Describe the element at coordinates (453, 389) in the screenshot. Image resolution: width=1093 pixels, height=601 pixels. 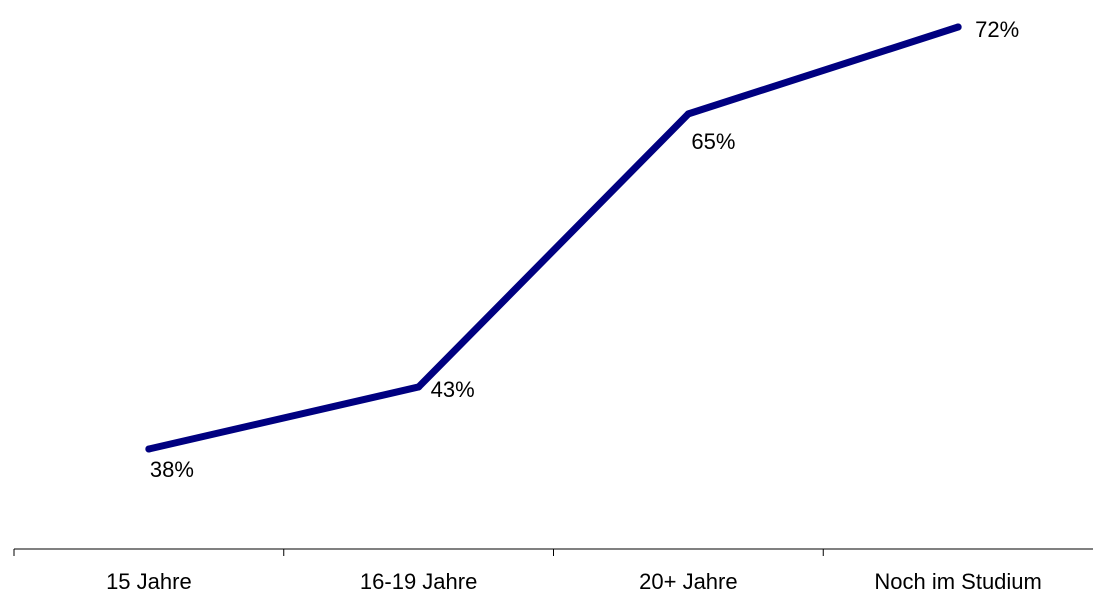
I see `data-label: 43%` at that location.